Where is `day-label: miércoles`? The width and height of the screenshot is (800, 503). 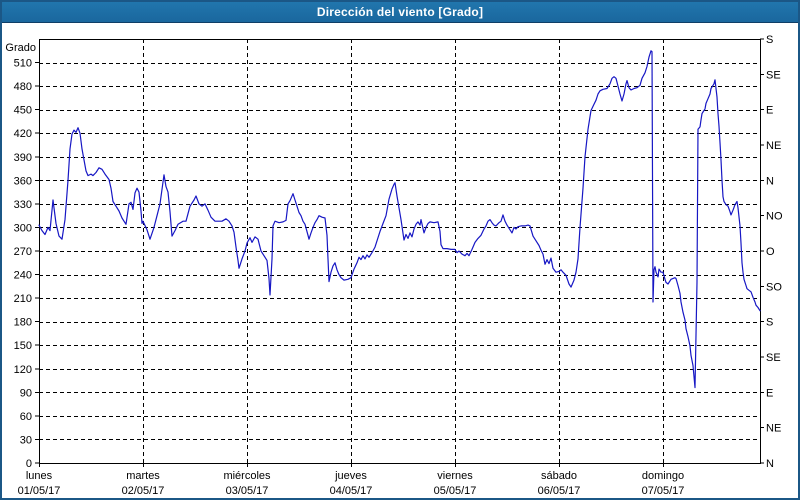
day-label: miércoles is located at coordinates (247, 476).